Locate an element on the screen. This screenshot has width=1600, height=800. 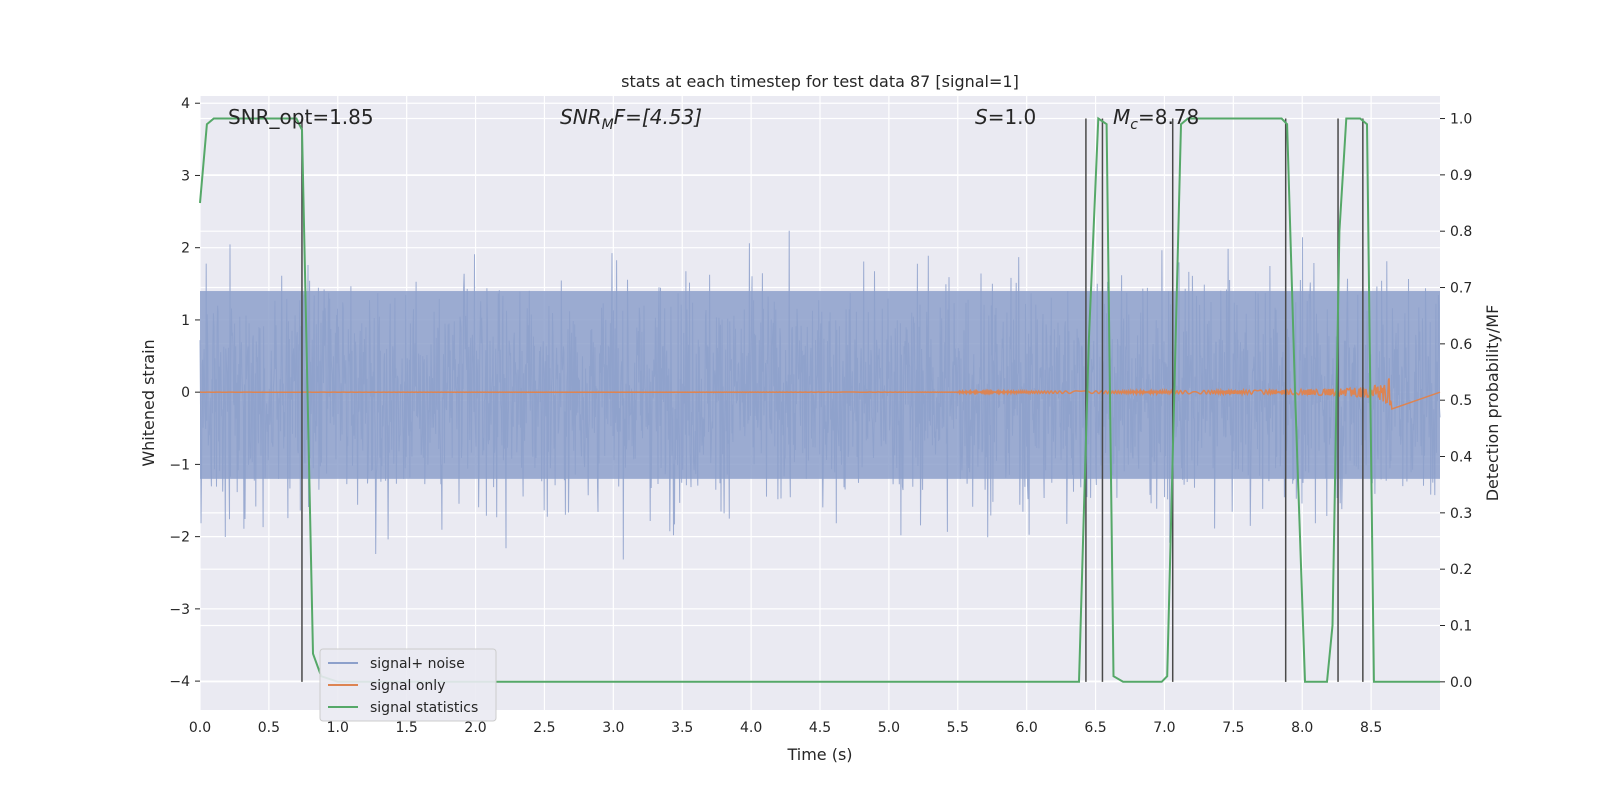
x-tick-label: 1.0 is located at coordinates (338, 728).